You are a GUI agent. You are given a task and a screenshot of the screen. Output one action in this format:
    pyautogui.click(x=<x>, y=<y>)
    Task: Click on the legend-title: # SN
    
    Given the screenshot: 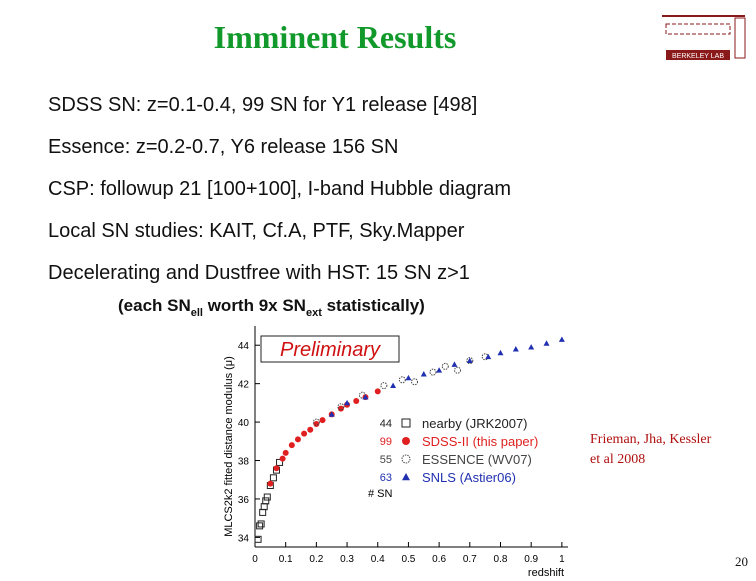 What is the action you would take?
    pyautogui.click(x=380, y=494)
    